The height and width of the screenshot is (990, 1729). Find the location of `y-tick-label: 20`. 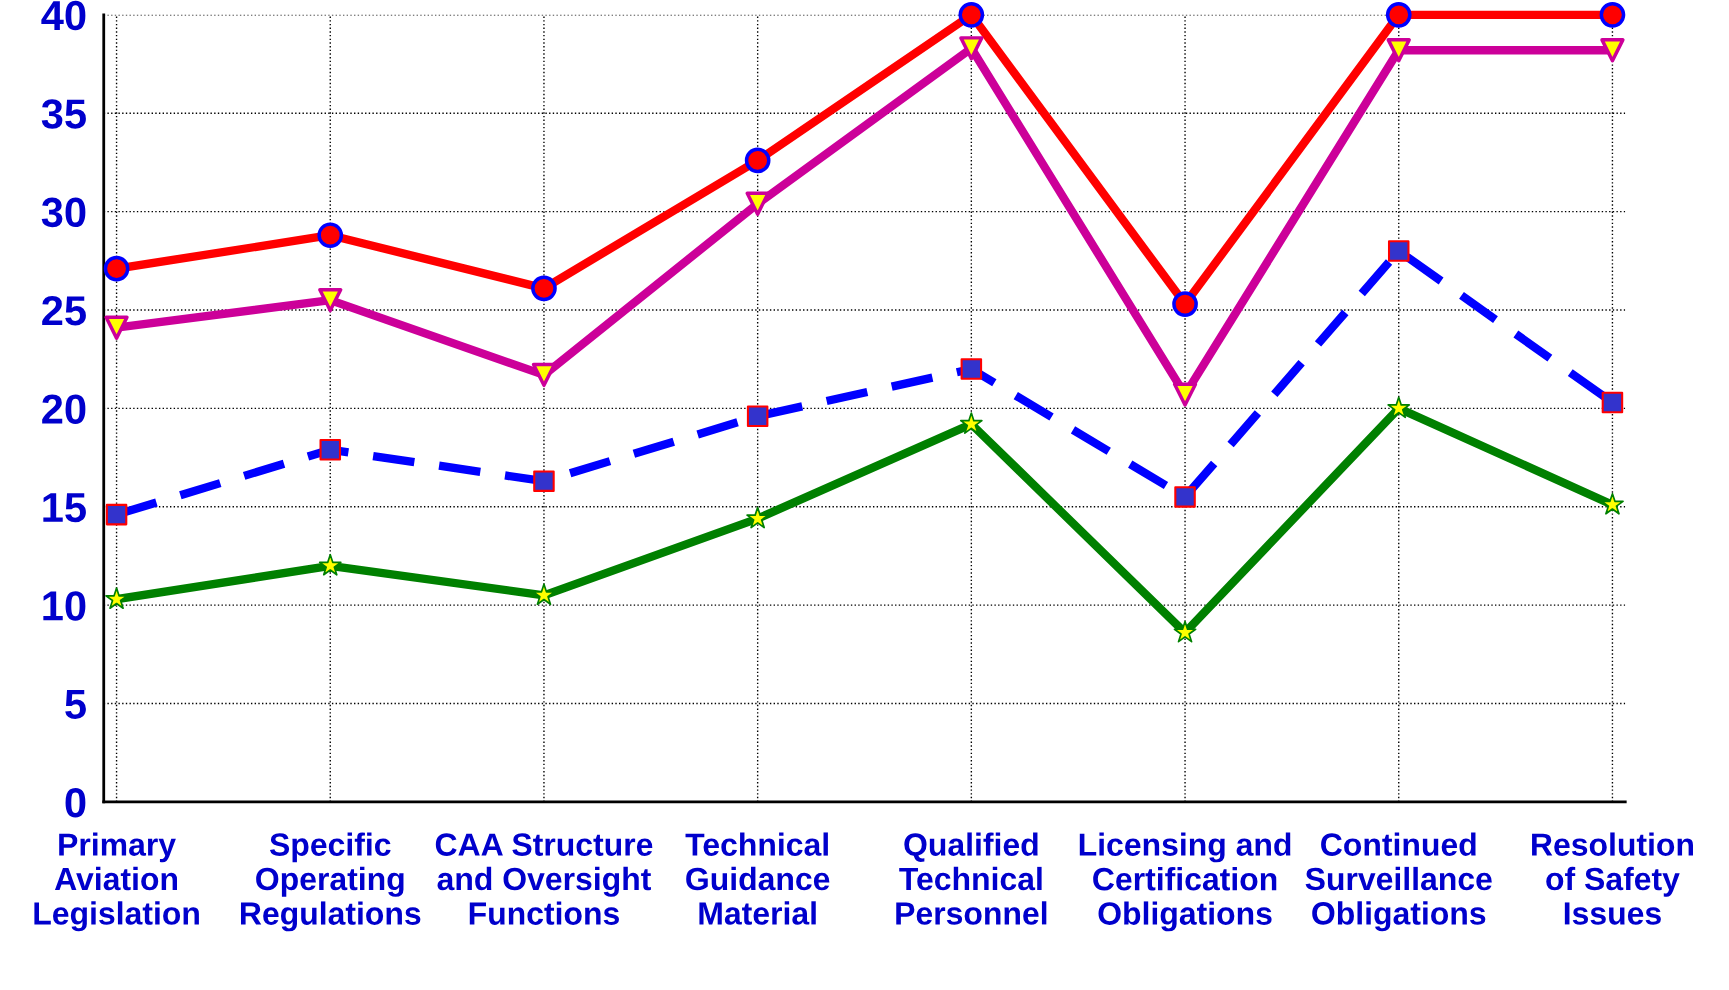

y-tick-label: 20 is located at coordinates (64, 409).